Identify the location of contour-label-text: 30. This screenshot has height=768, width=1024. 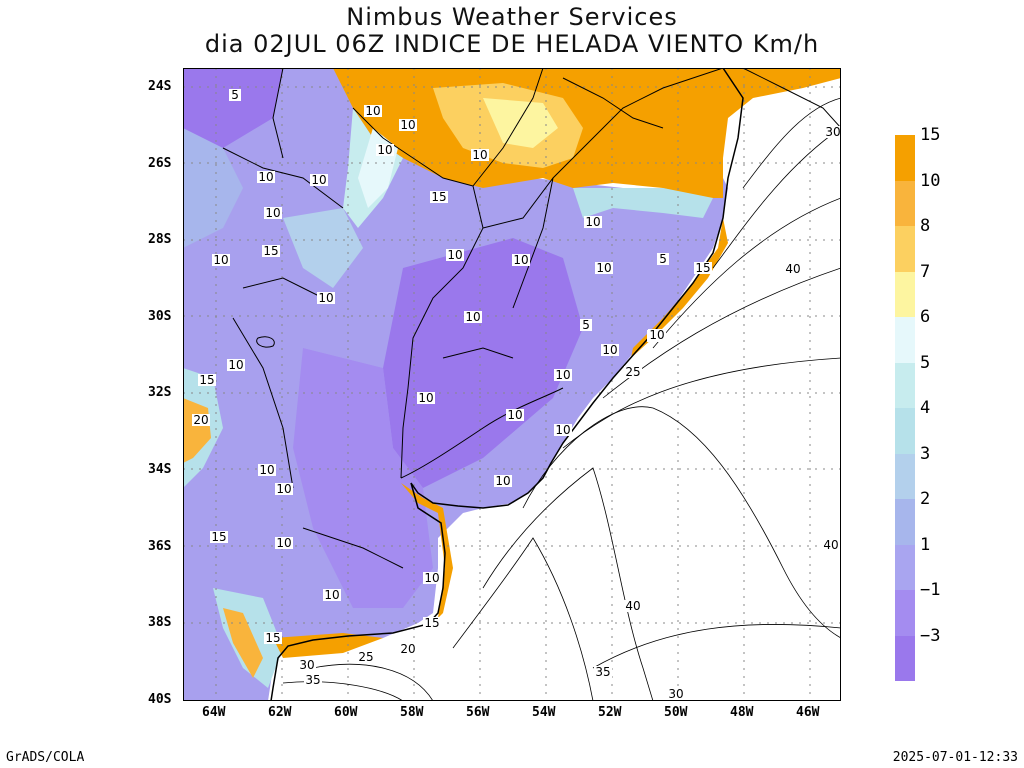
(675, 694).